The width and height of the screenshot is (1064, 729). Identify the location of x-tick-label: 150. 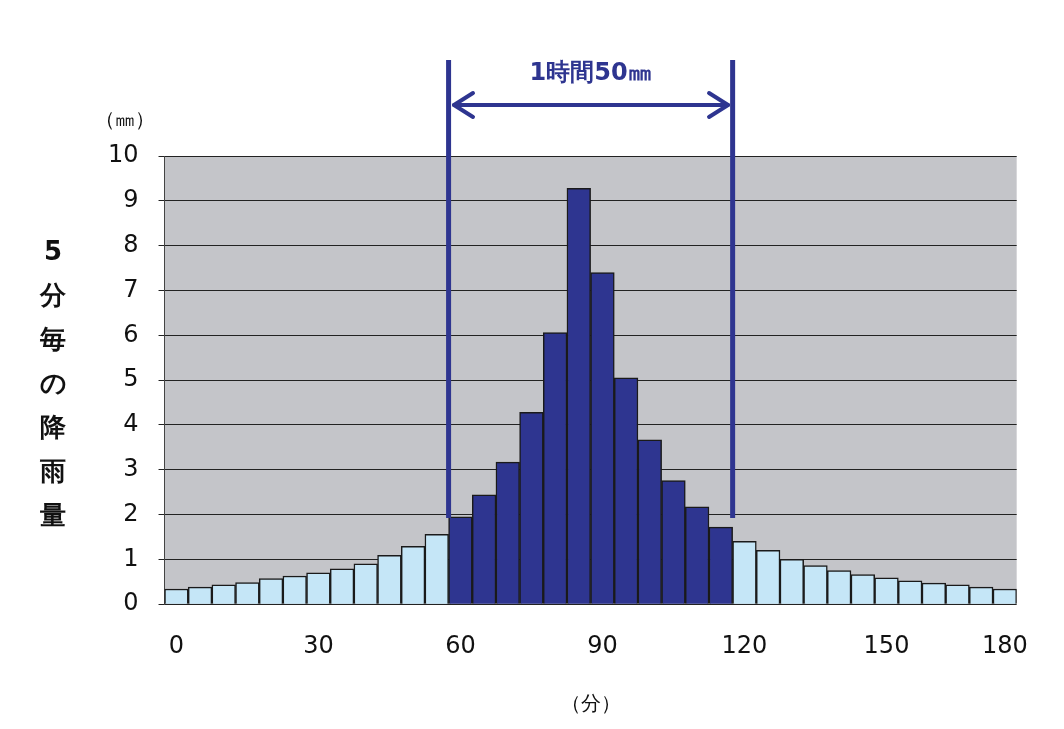
(886, 644).